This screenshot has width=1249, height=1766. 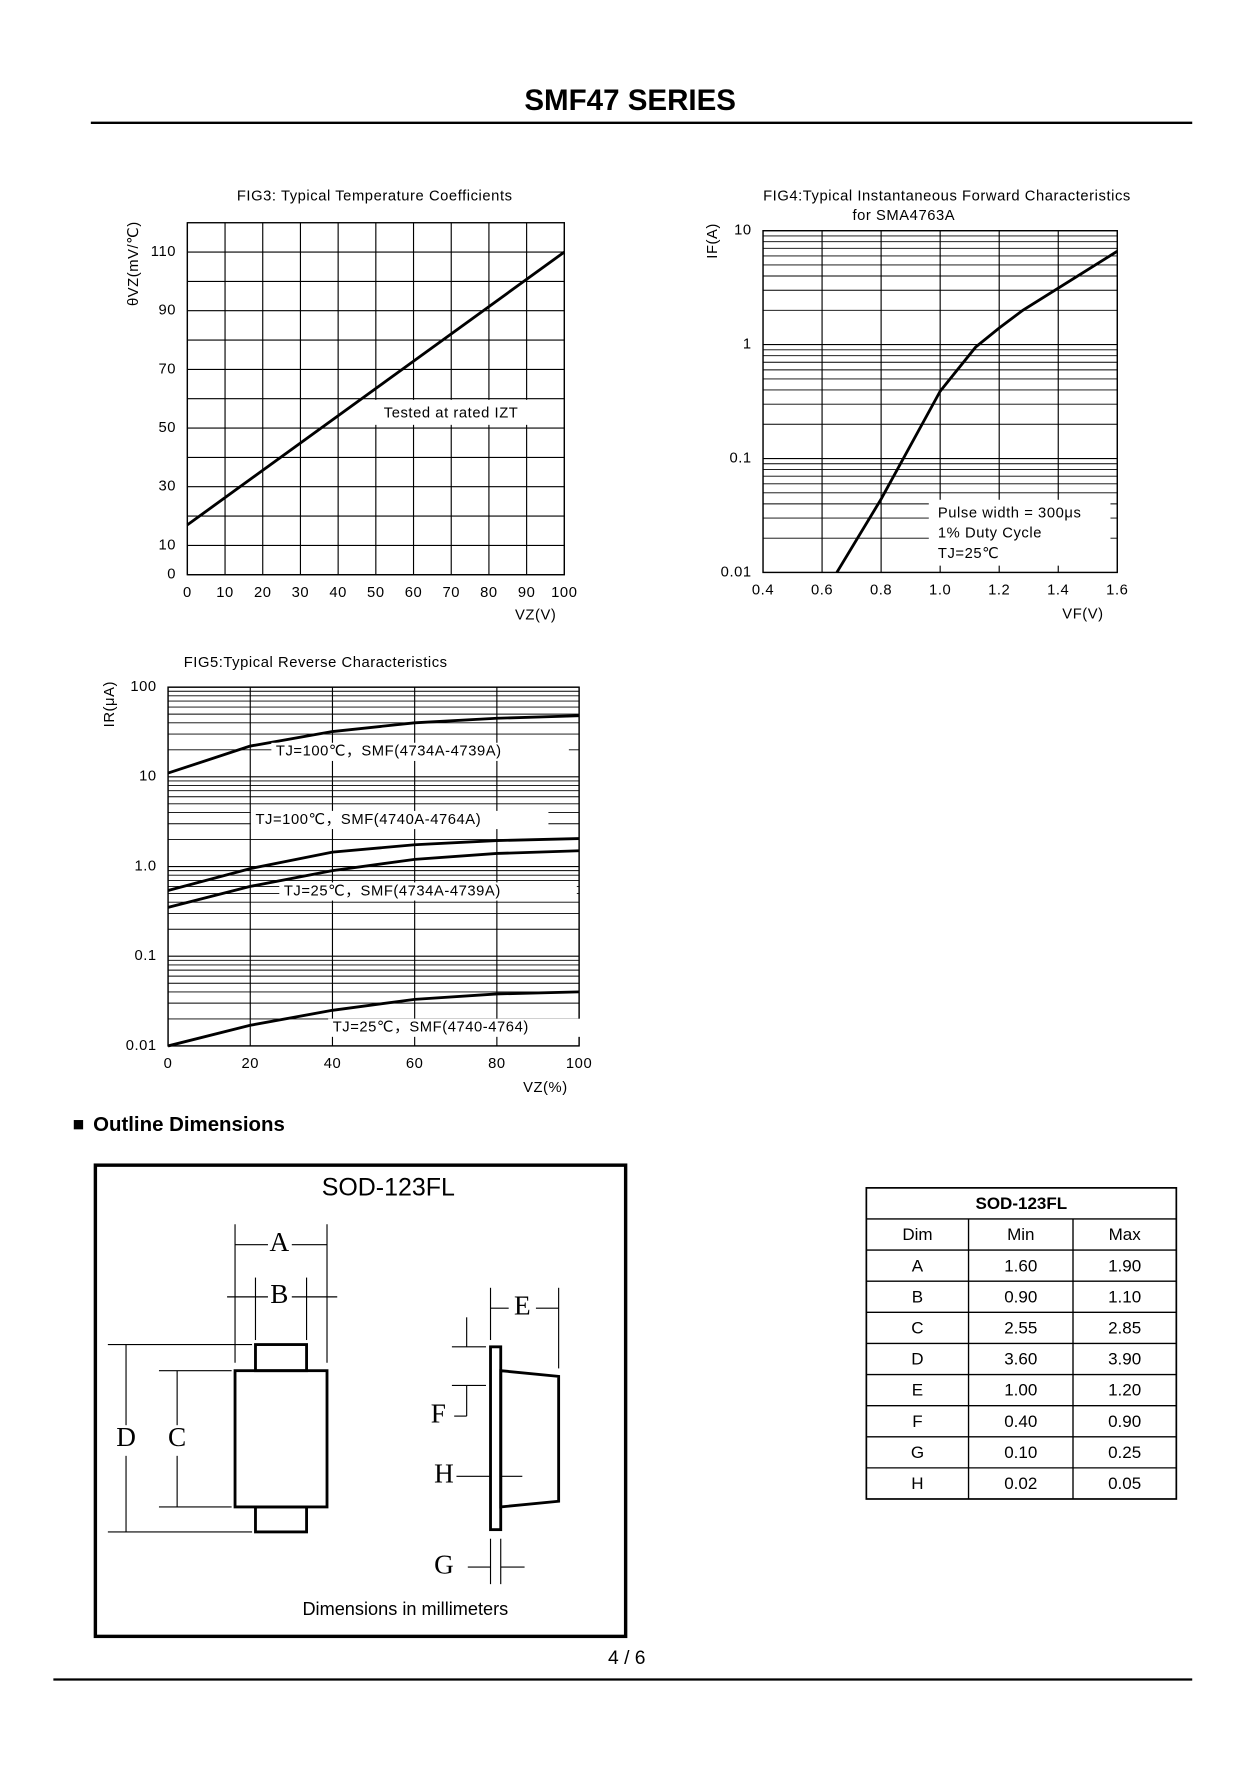 What do you see at coordinates (1125, 1234) in the screenshot?
I see `table-header: Max` at bounding box center [1125, 1234].